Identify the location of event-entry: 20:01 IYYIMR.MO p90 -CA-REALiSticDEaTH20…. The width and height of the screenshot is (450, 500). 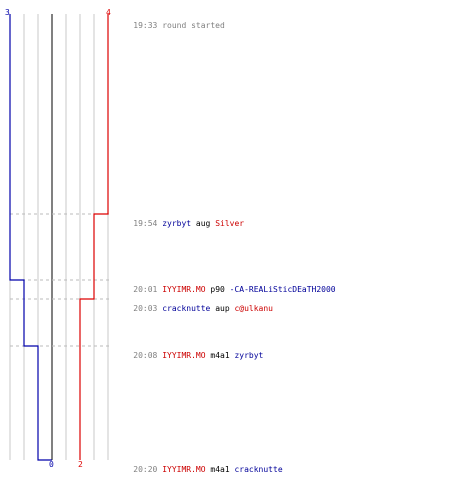
(225, 290).